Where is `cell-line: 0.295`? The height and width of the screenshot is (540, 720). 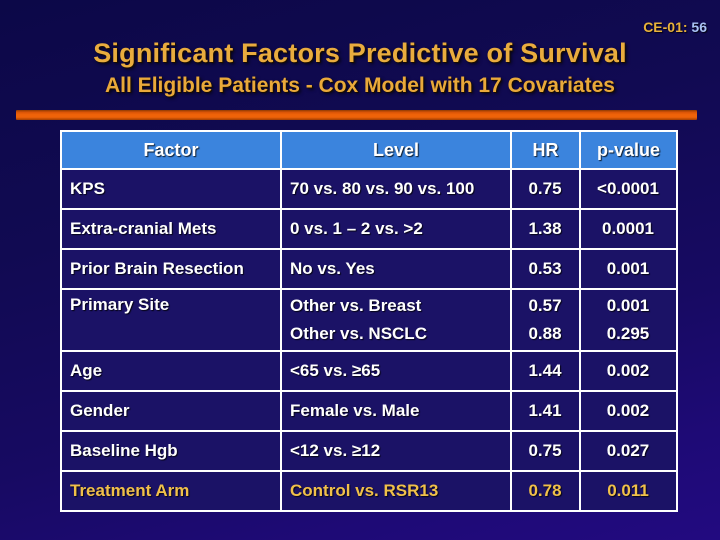 cell-line: 0.295 is located at coordinates (628, 333).